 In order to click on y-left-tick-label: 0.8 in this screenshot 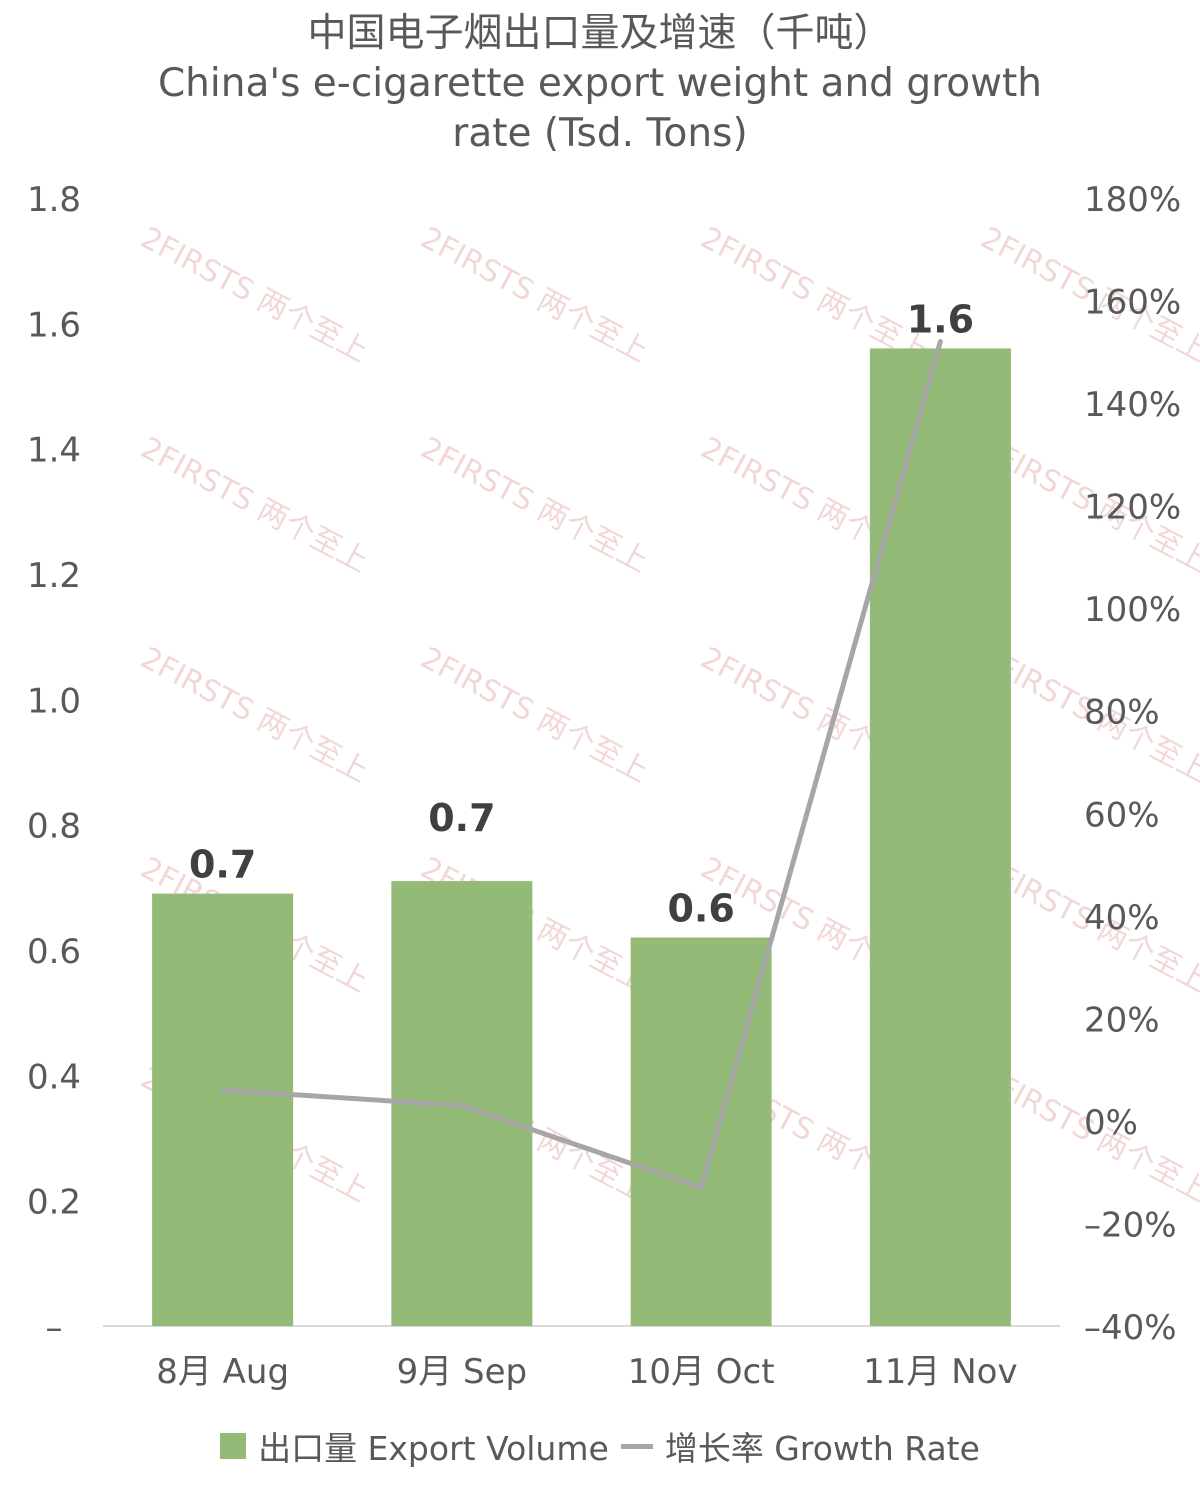, I will do `click(54, 827)`.